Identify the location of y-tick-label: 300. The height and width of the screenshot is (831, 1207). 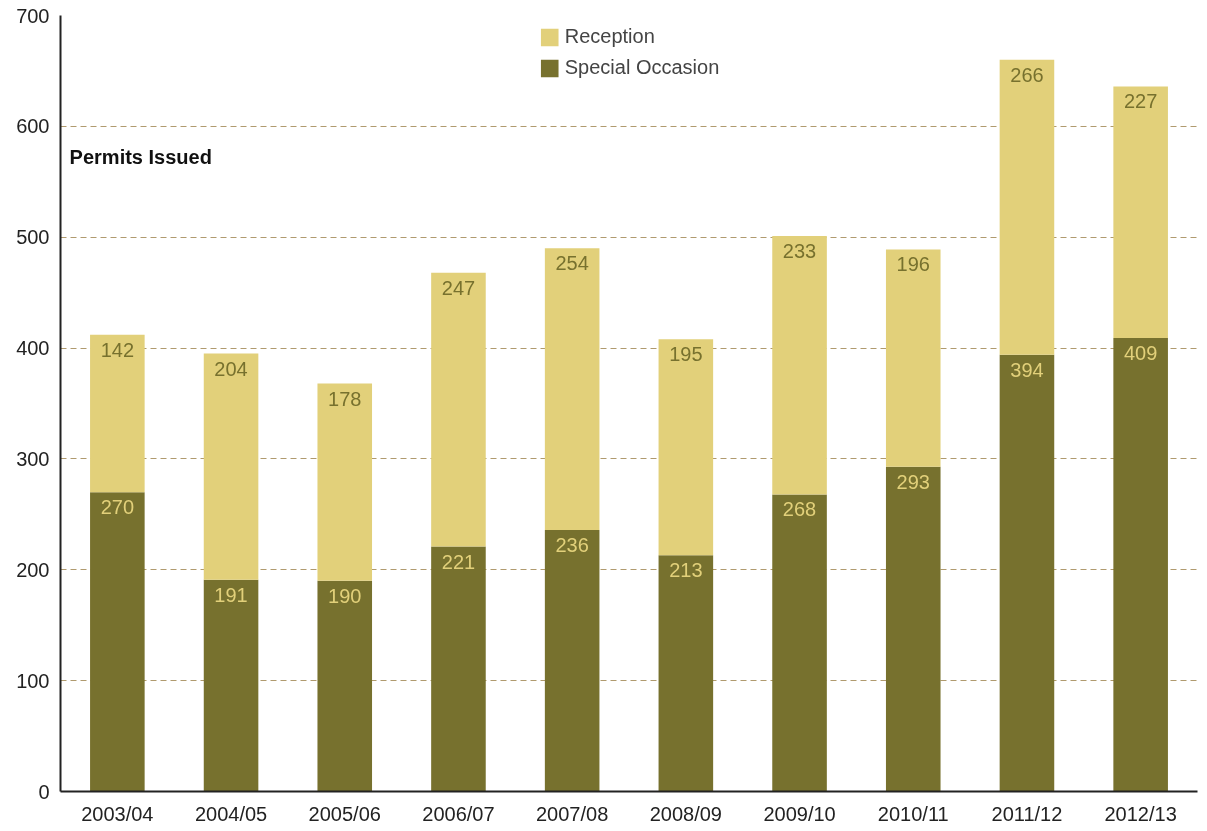
(33, 458).